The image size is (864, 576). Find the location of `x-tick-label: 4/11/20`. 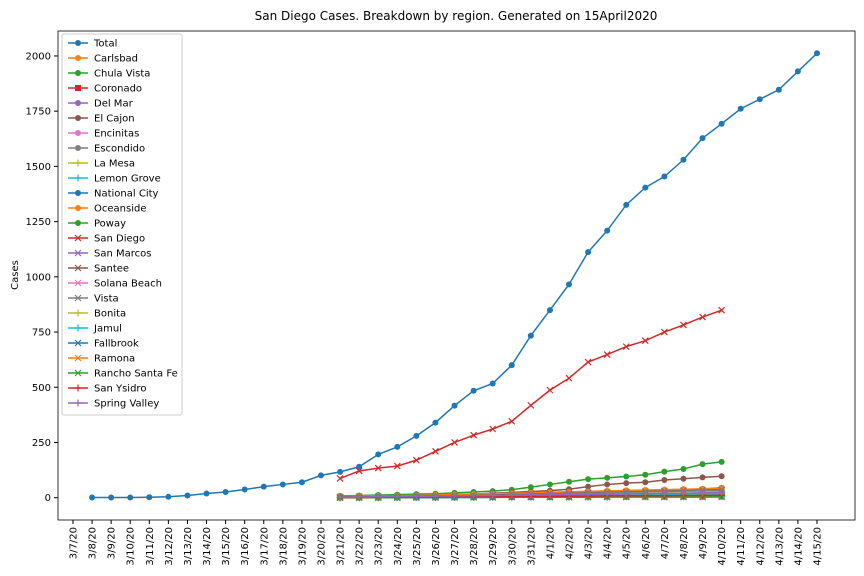

x-tick-label: 4/11/20 is located at coordinates (741, 546).